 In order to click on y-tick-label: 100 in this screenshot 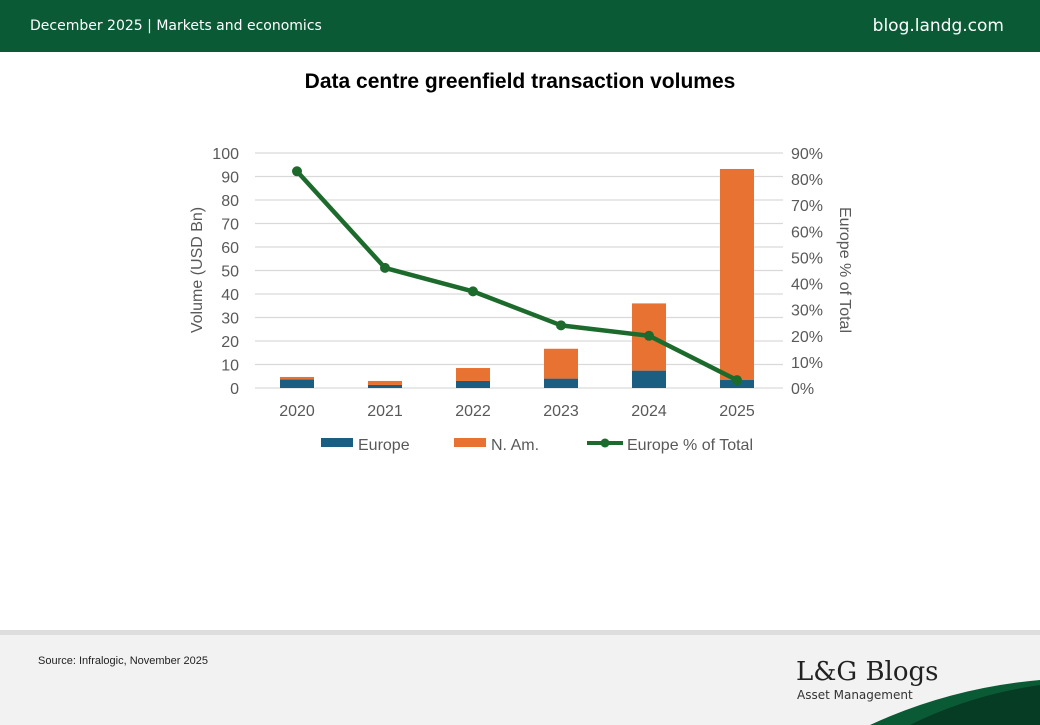, I will do `click(225, 154)`.